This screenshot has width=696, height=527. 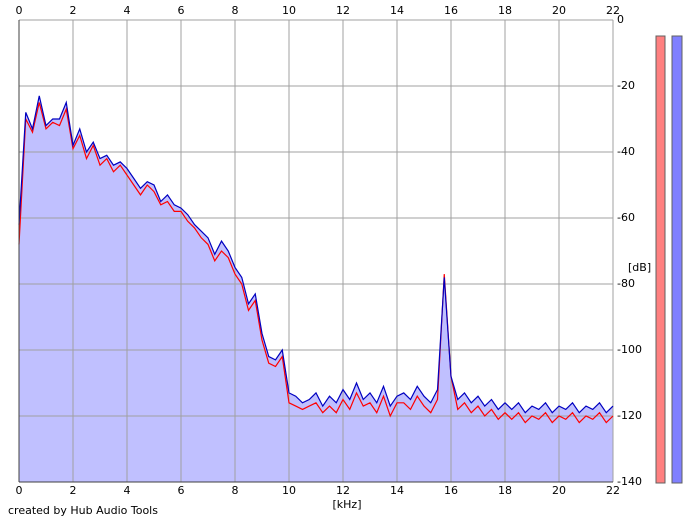 I want to click on x-tick-label-top: 10, so click(x=289, y=10).